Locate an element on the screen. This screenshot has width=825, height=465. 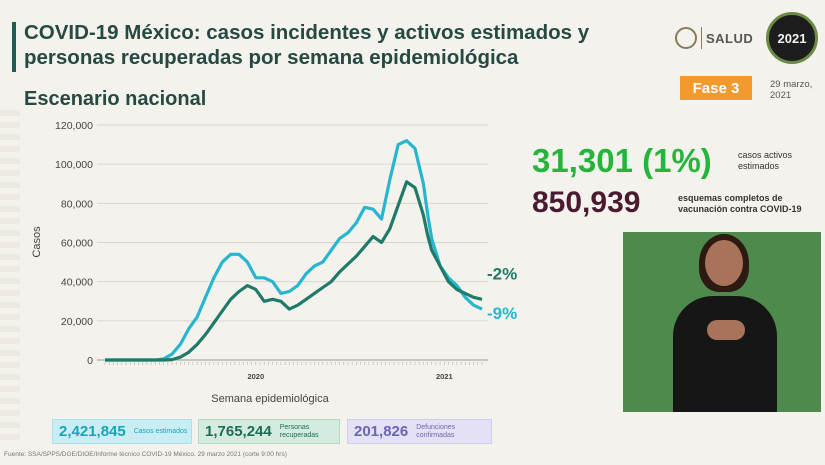
x-axis-label: Semana epidemiológica is located at coordinates (270, 399).